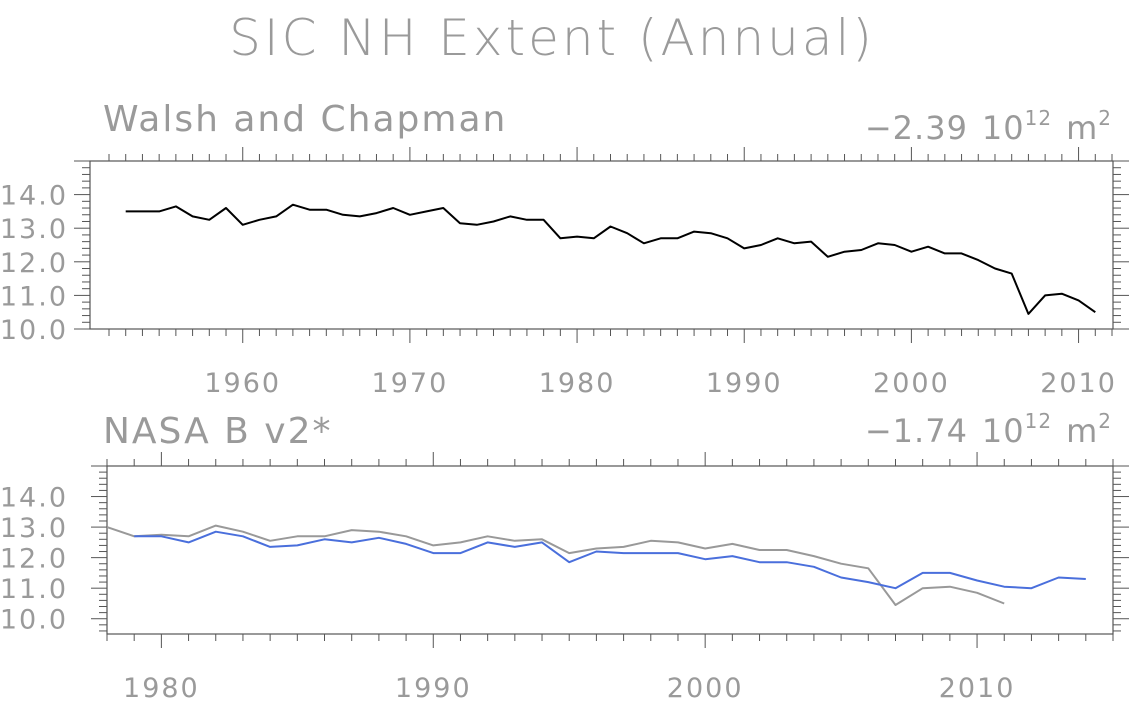 Image resolution: width=1139 pixels, height=702 pixels. I want to click on panel-title-nasa-b-v2: NASA B v2*, so click(218, 431).